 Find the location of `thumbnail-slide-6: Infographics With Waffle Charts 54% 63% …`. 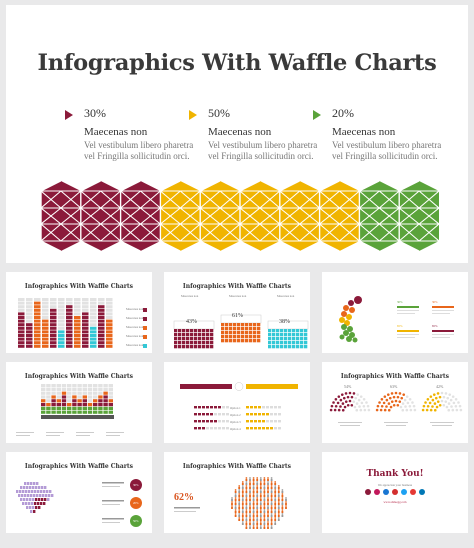

thumbnail-slide-6: Infographics With Waffle Charts 54% 63% … is located at coordinates (395, 402).